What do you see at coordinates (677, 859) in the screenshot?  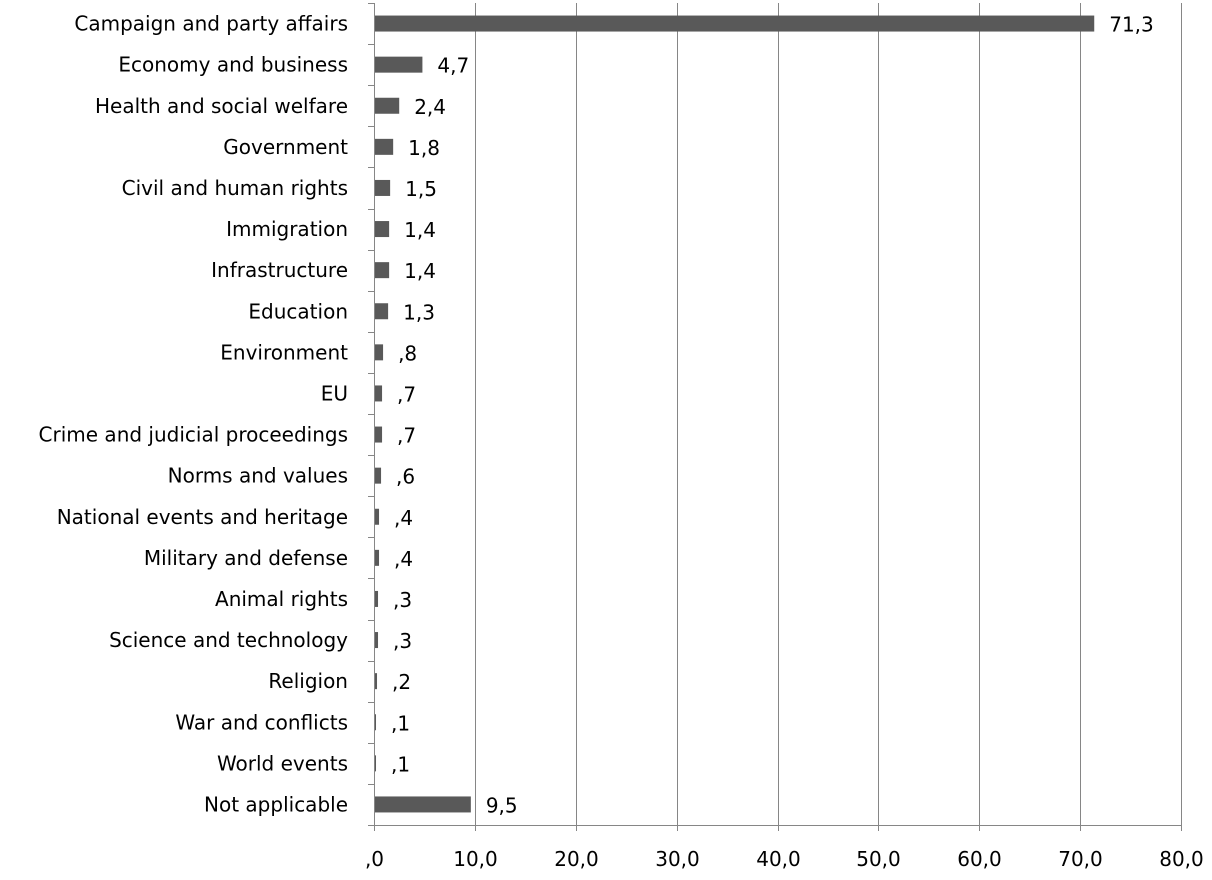 I see `x-tick-label: 30,0` at bounding box center [677, 859].